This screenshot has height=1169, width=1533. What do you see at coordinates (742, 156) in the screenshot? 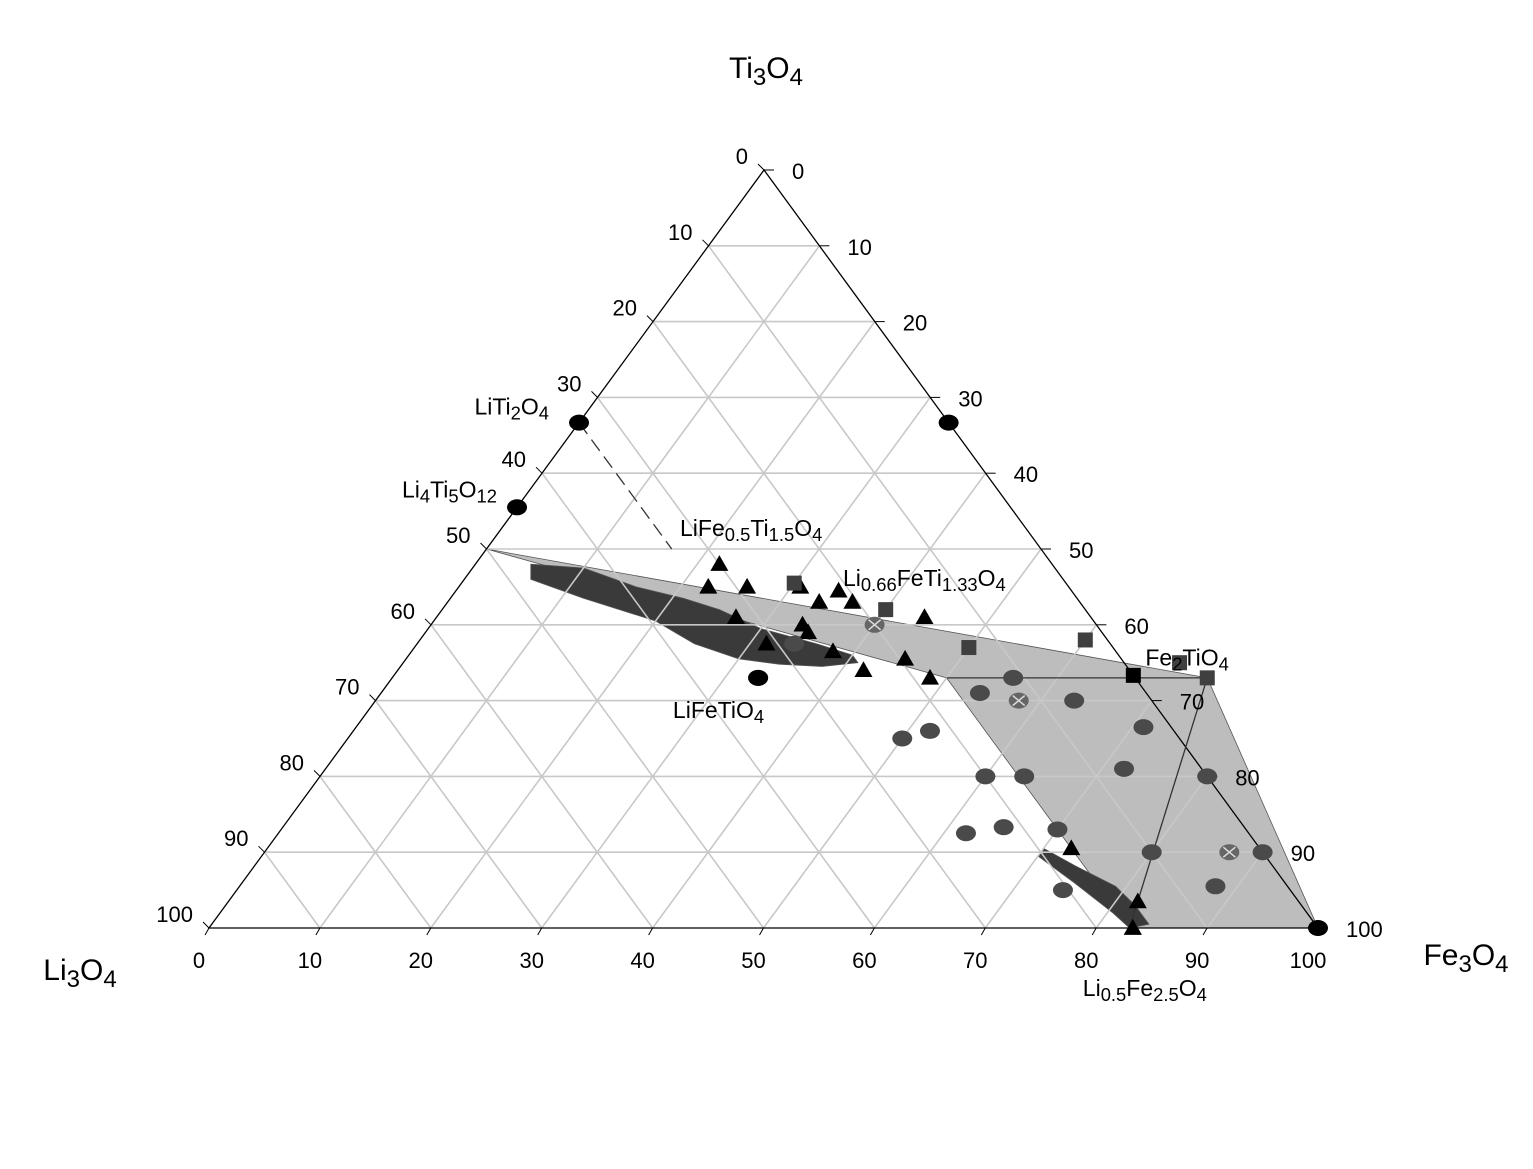
I see `tick-label-left-0: 0` at bounding box center [742, 156].